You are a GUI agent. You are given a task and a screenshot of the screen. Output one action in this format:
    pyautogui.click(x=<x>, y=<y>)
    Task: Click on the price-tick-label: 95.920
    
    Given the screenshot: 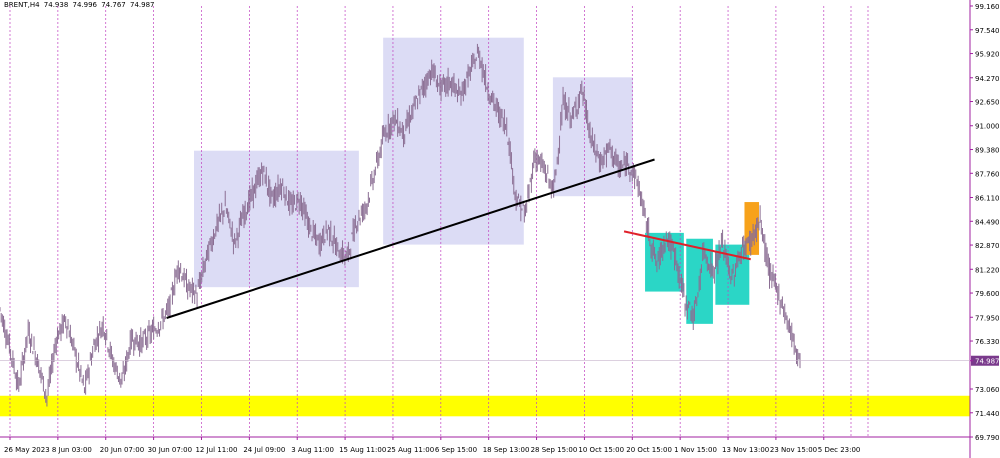 What is the action you would take?
    pyautogui.click(x=987, y=55)
    